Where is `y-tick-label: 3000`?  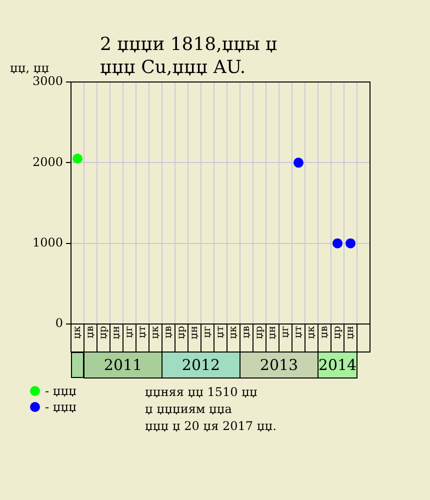 y-tick-label: 3000 is located at coordinates (47, 81).